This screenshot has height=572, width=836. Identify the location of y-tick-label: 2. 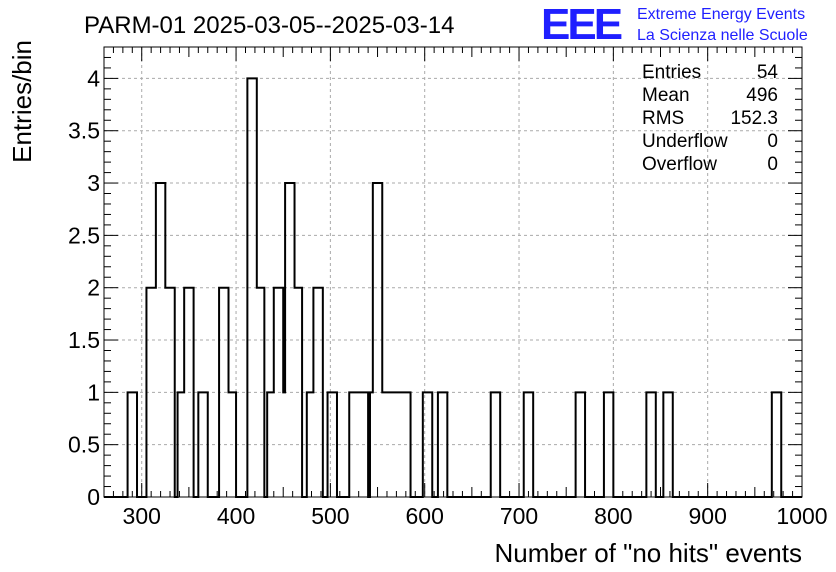
(93, 288).